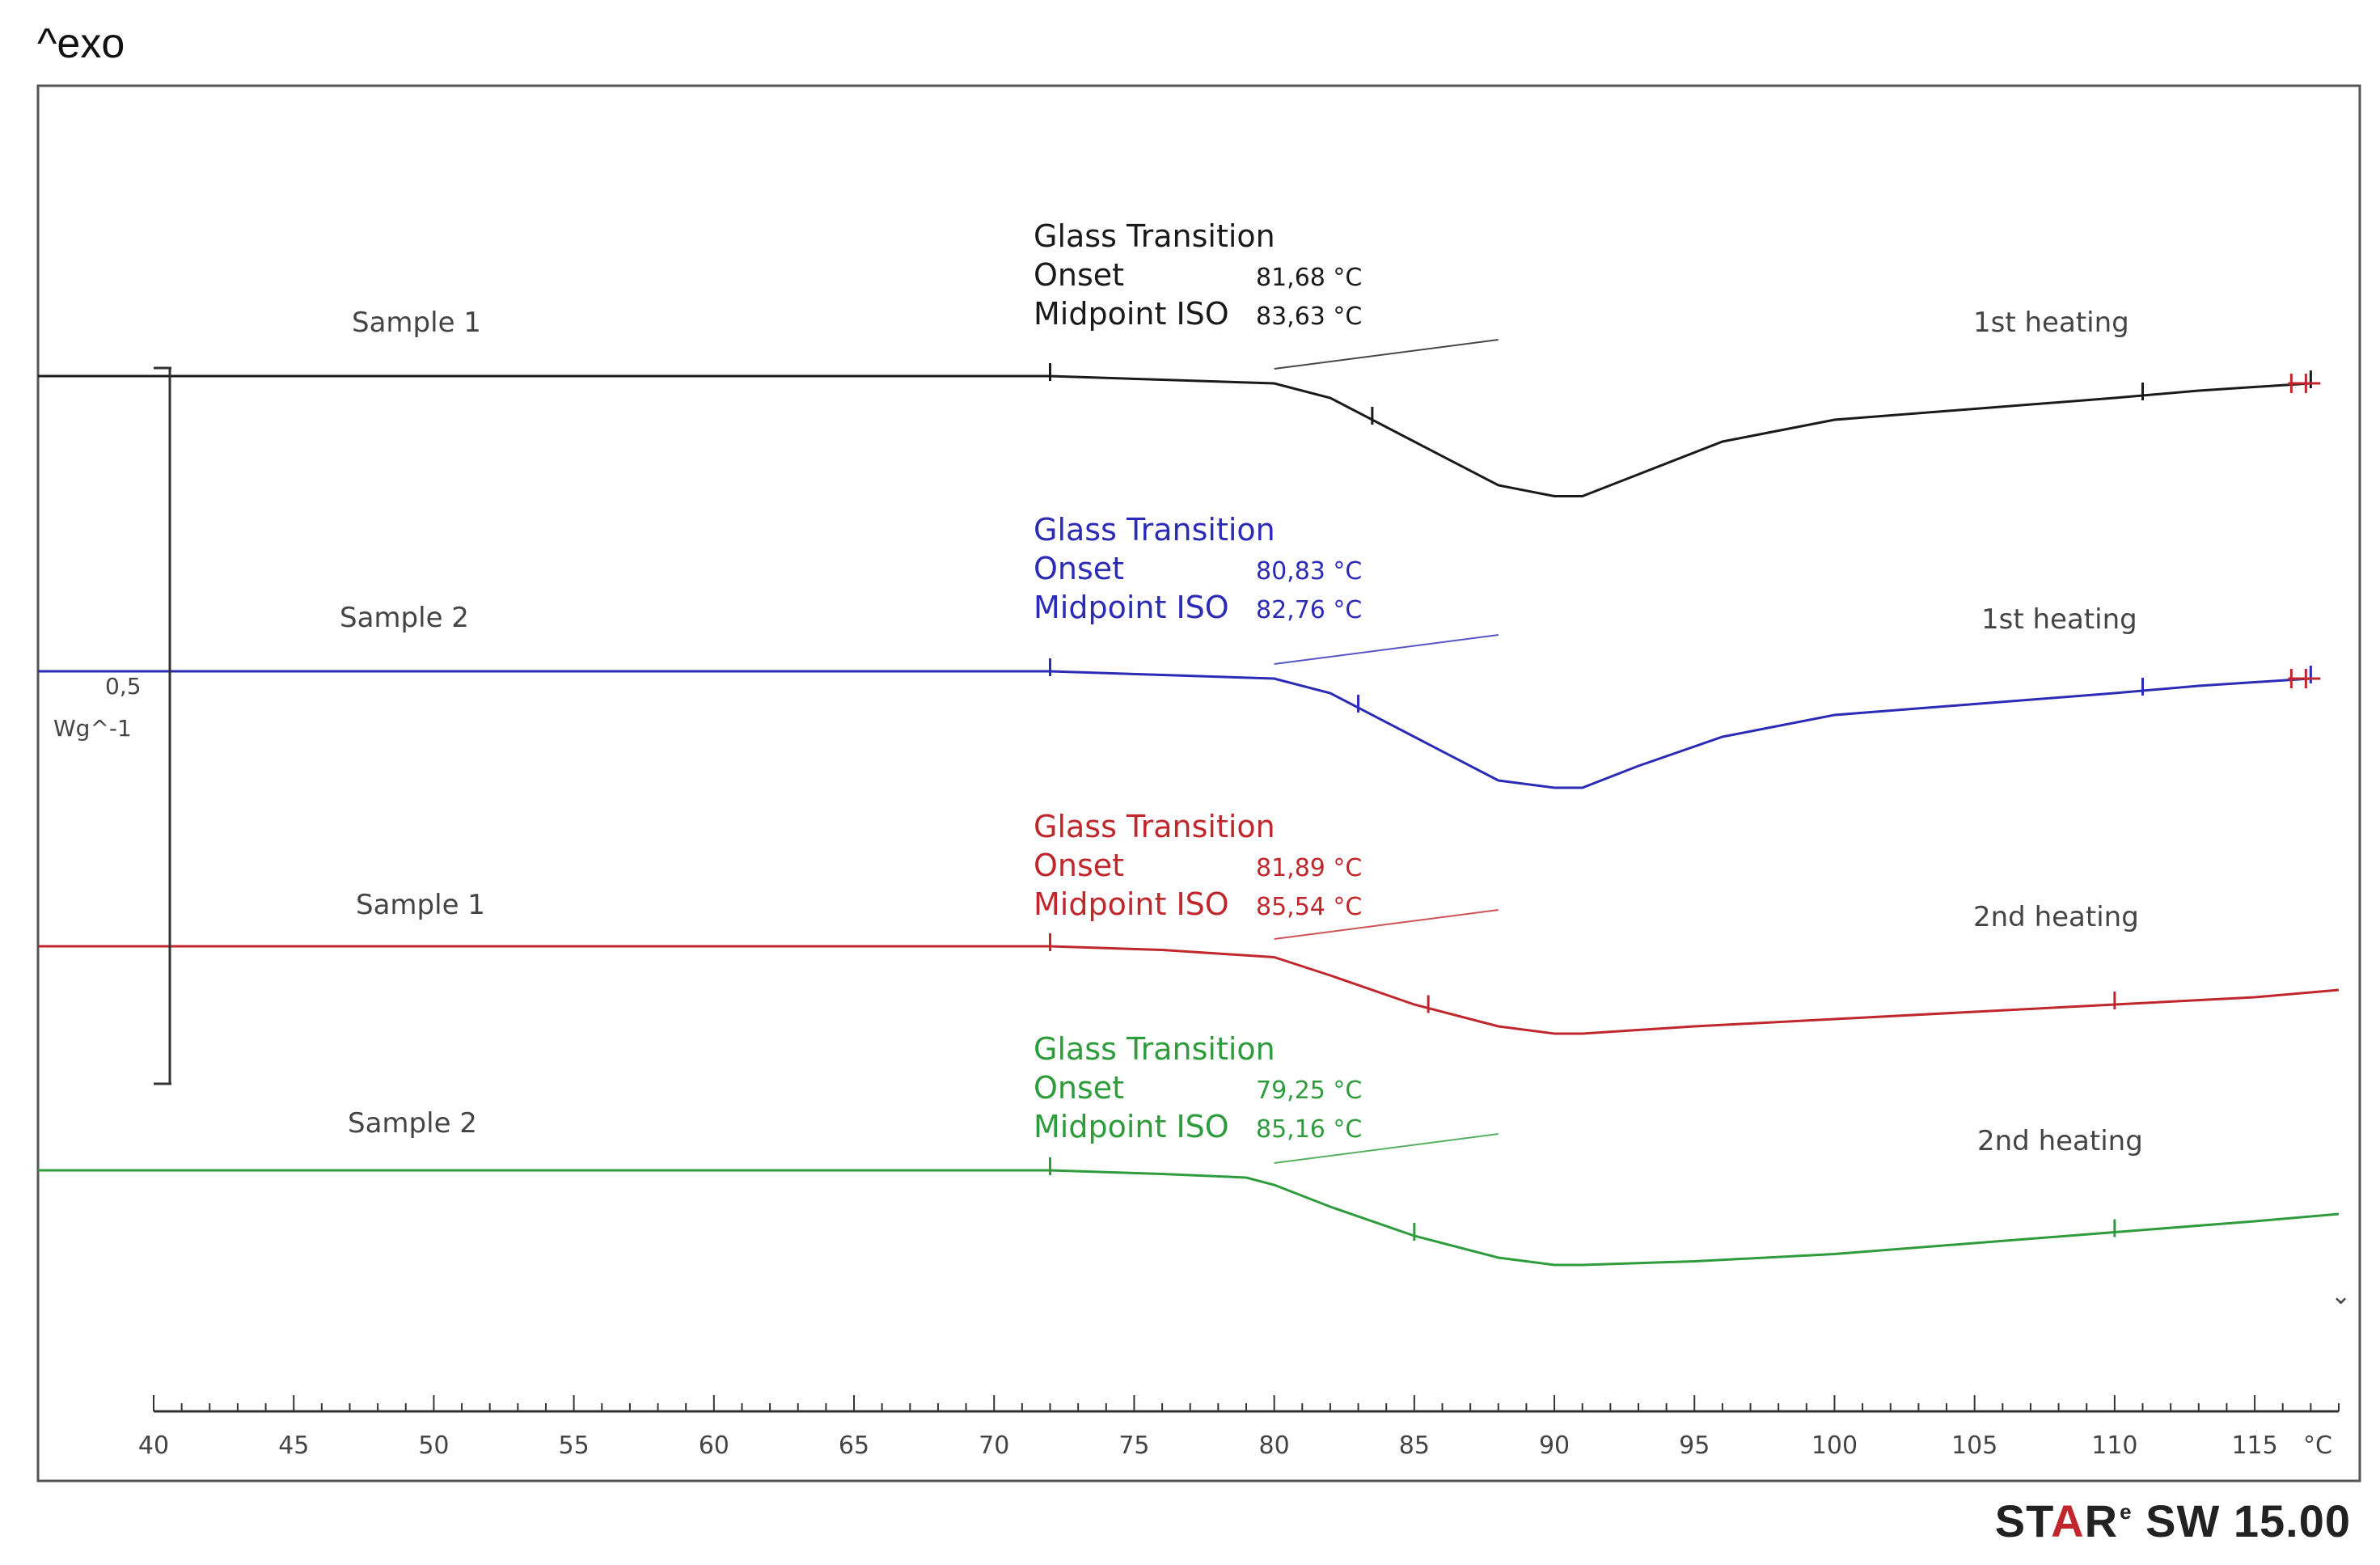 The image size is (2380, 1565). What do you see at coordinates (1309, 571) in the screenshot?
I see `annotation-onset-value-2: 80,83 °C` at bounding box center [1309, 571].